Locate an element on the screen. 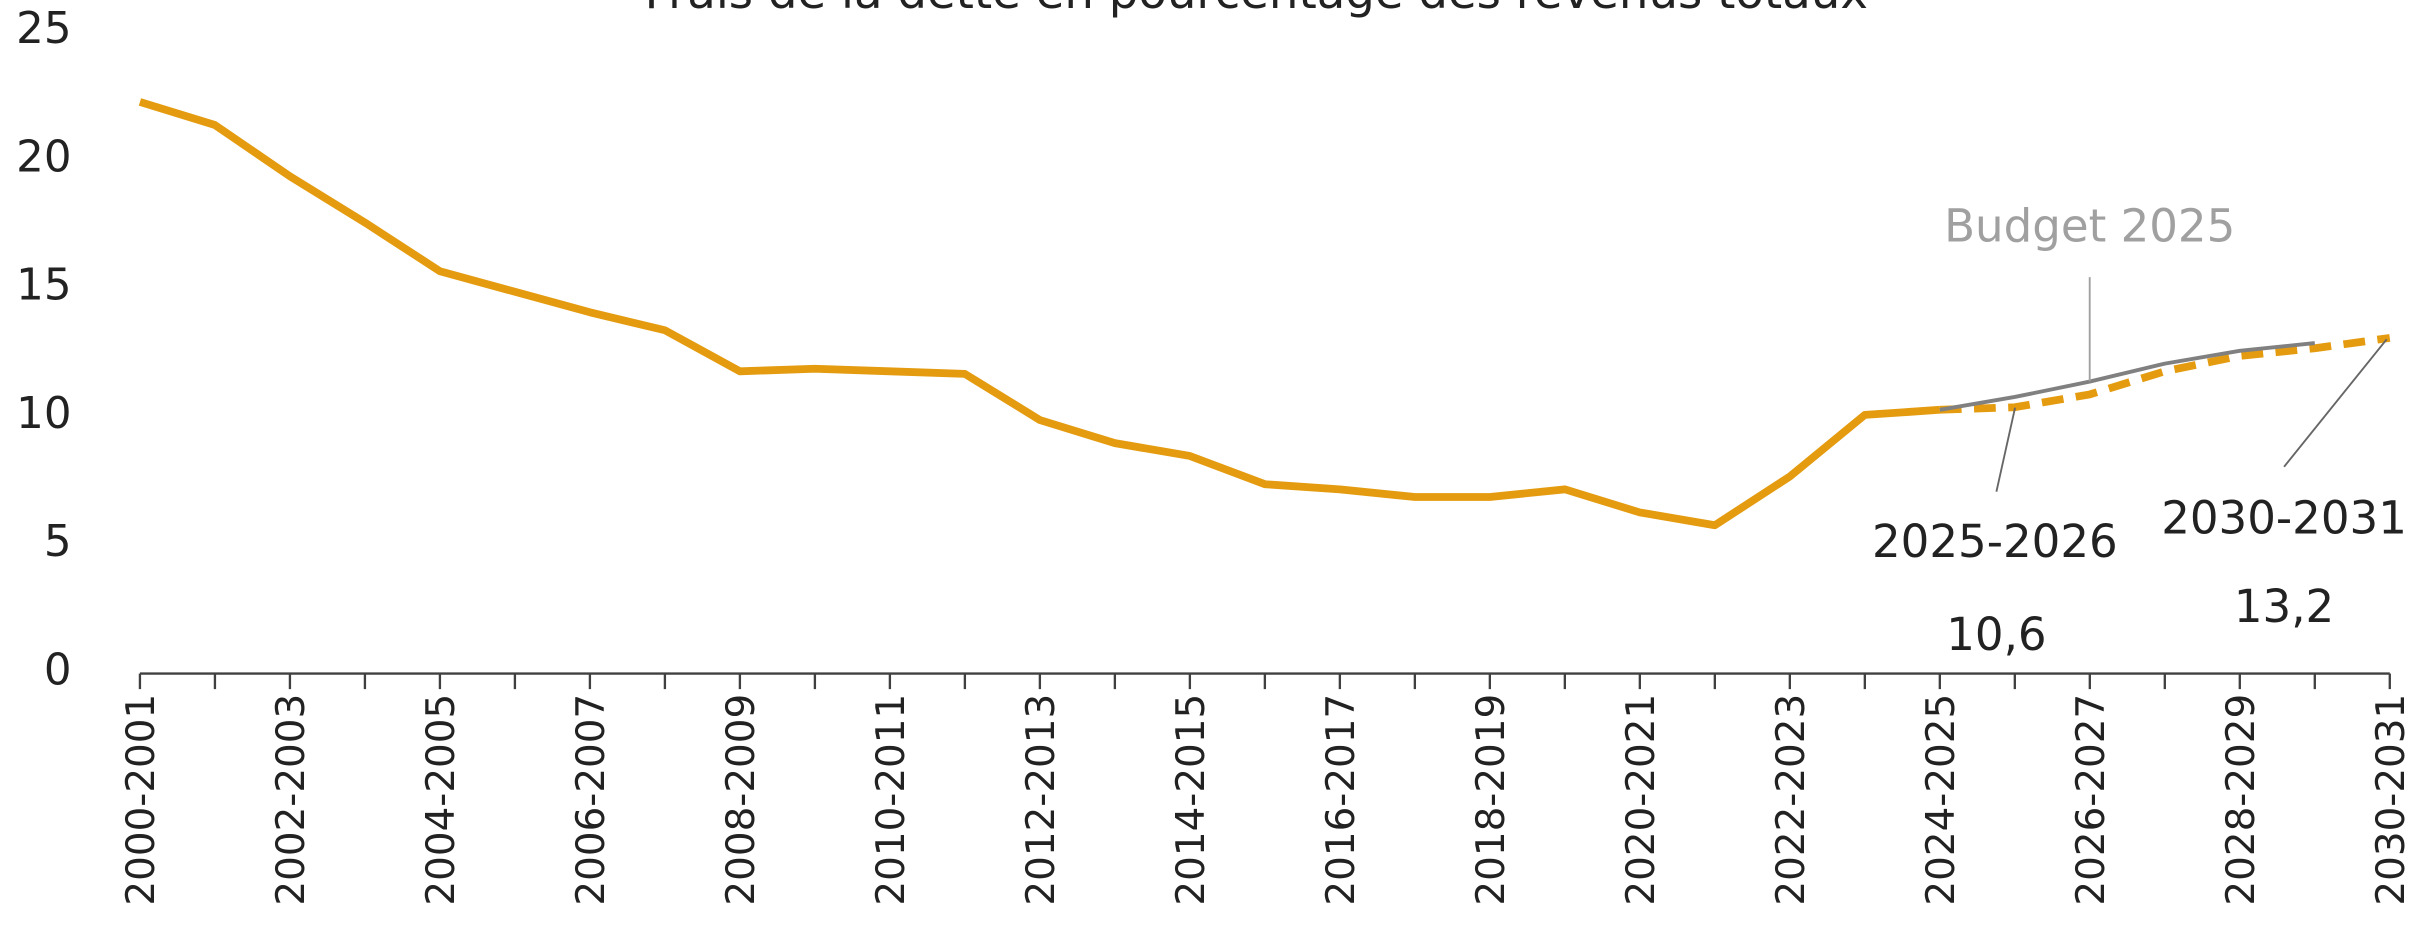 The image size is (2410, 932). x-tick-label: 2020-2021 is located at coordinates (1641, 800).